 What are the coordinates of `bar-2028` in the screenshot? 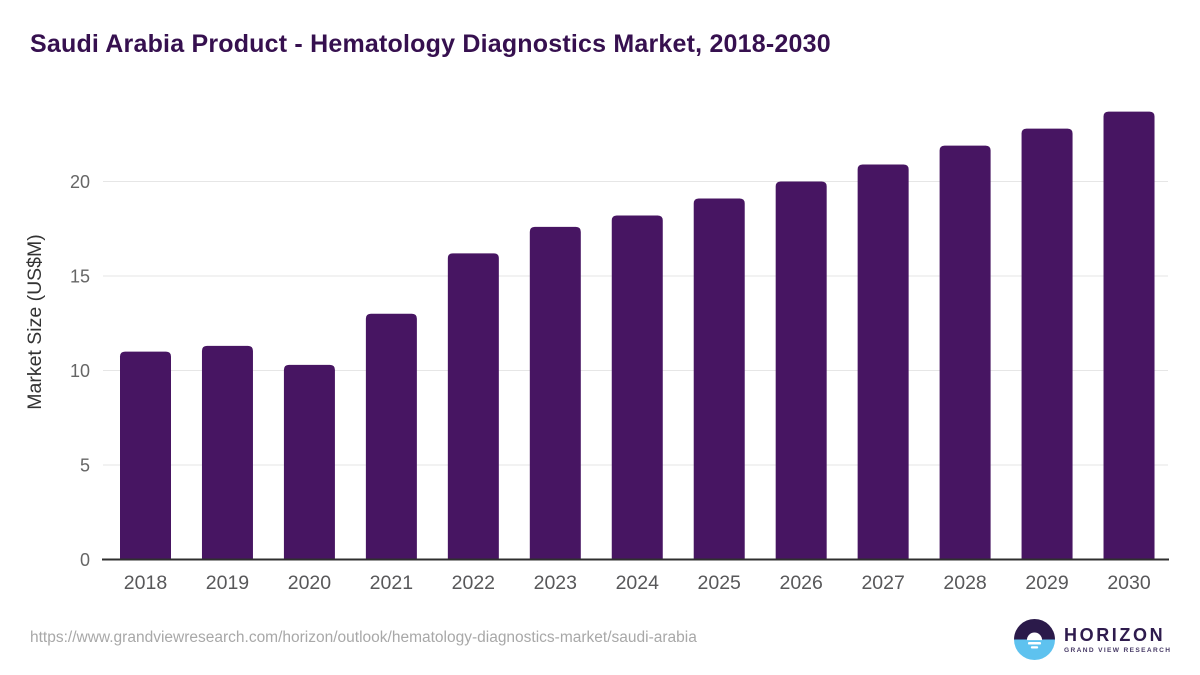 It's located at (965, 352).